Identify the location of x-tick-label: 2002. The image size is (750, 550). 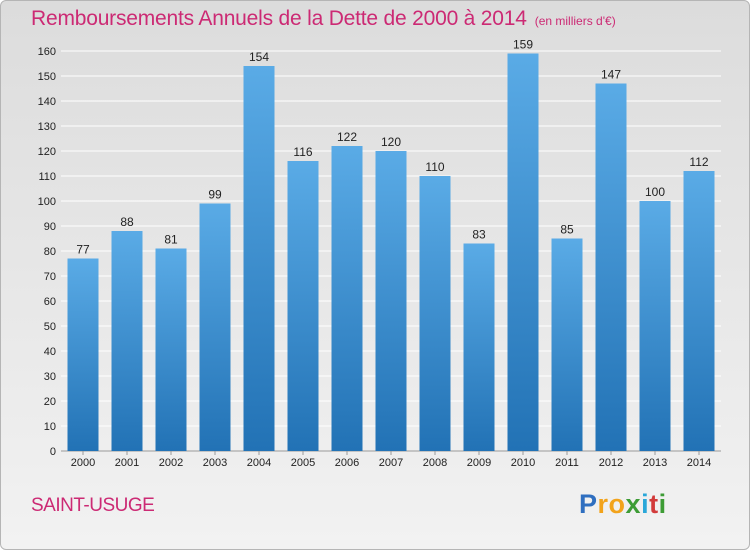
(171, 463).